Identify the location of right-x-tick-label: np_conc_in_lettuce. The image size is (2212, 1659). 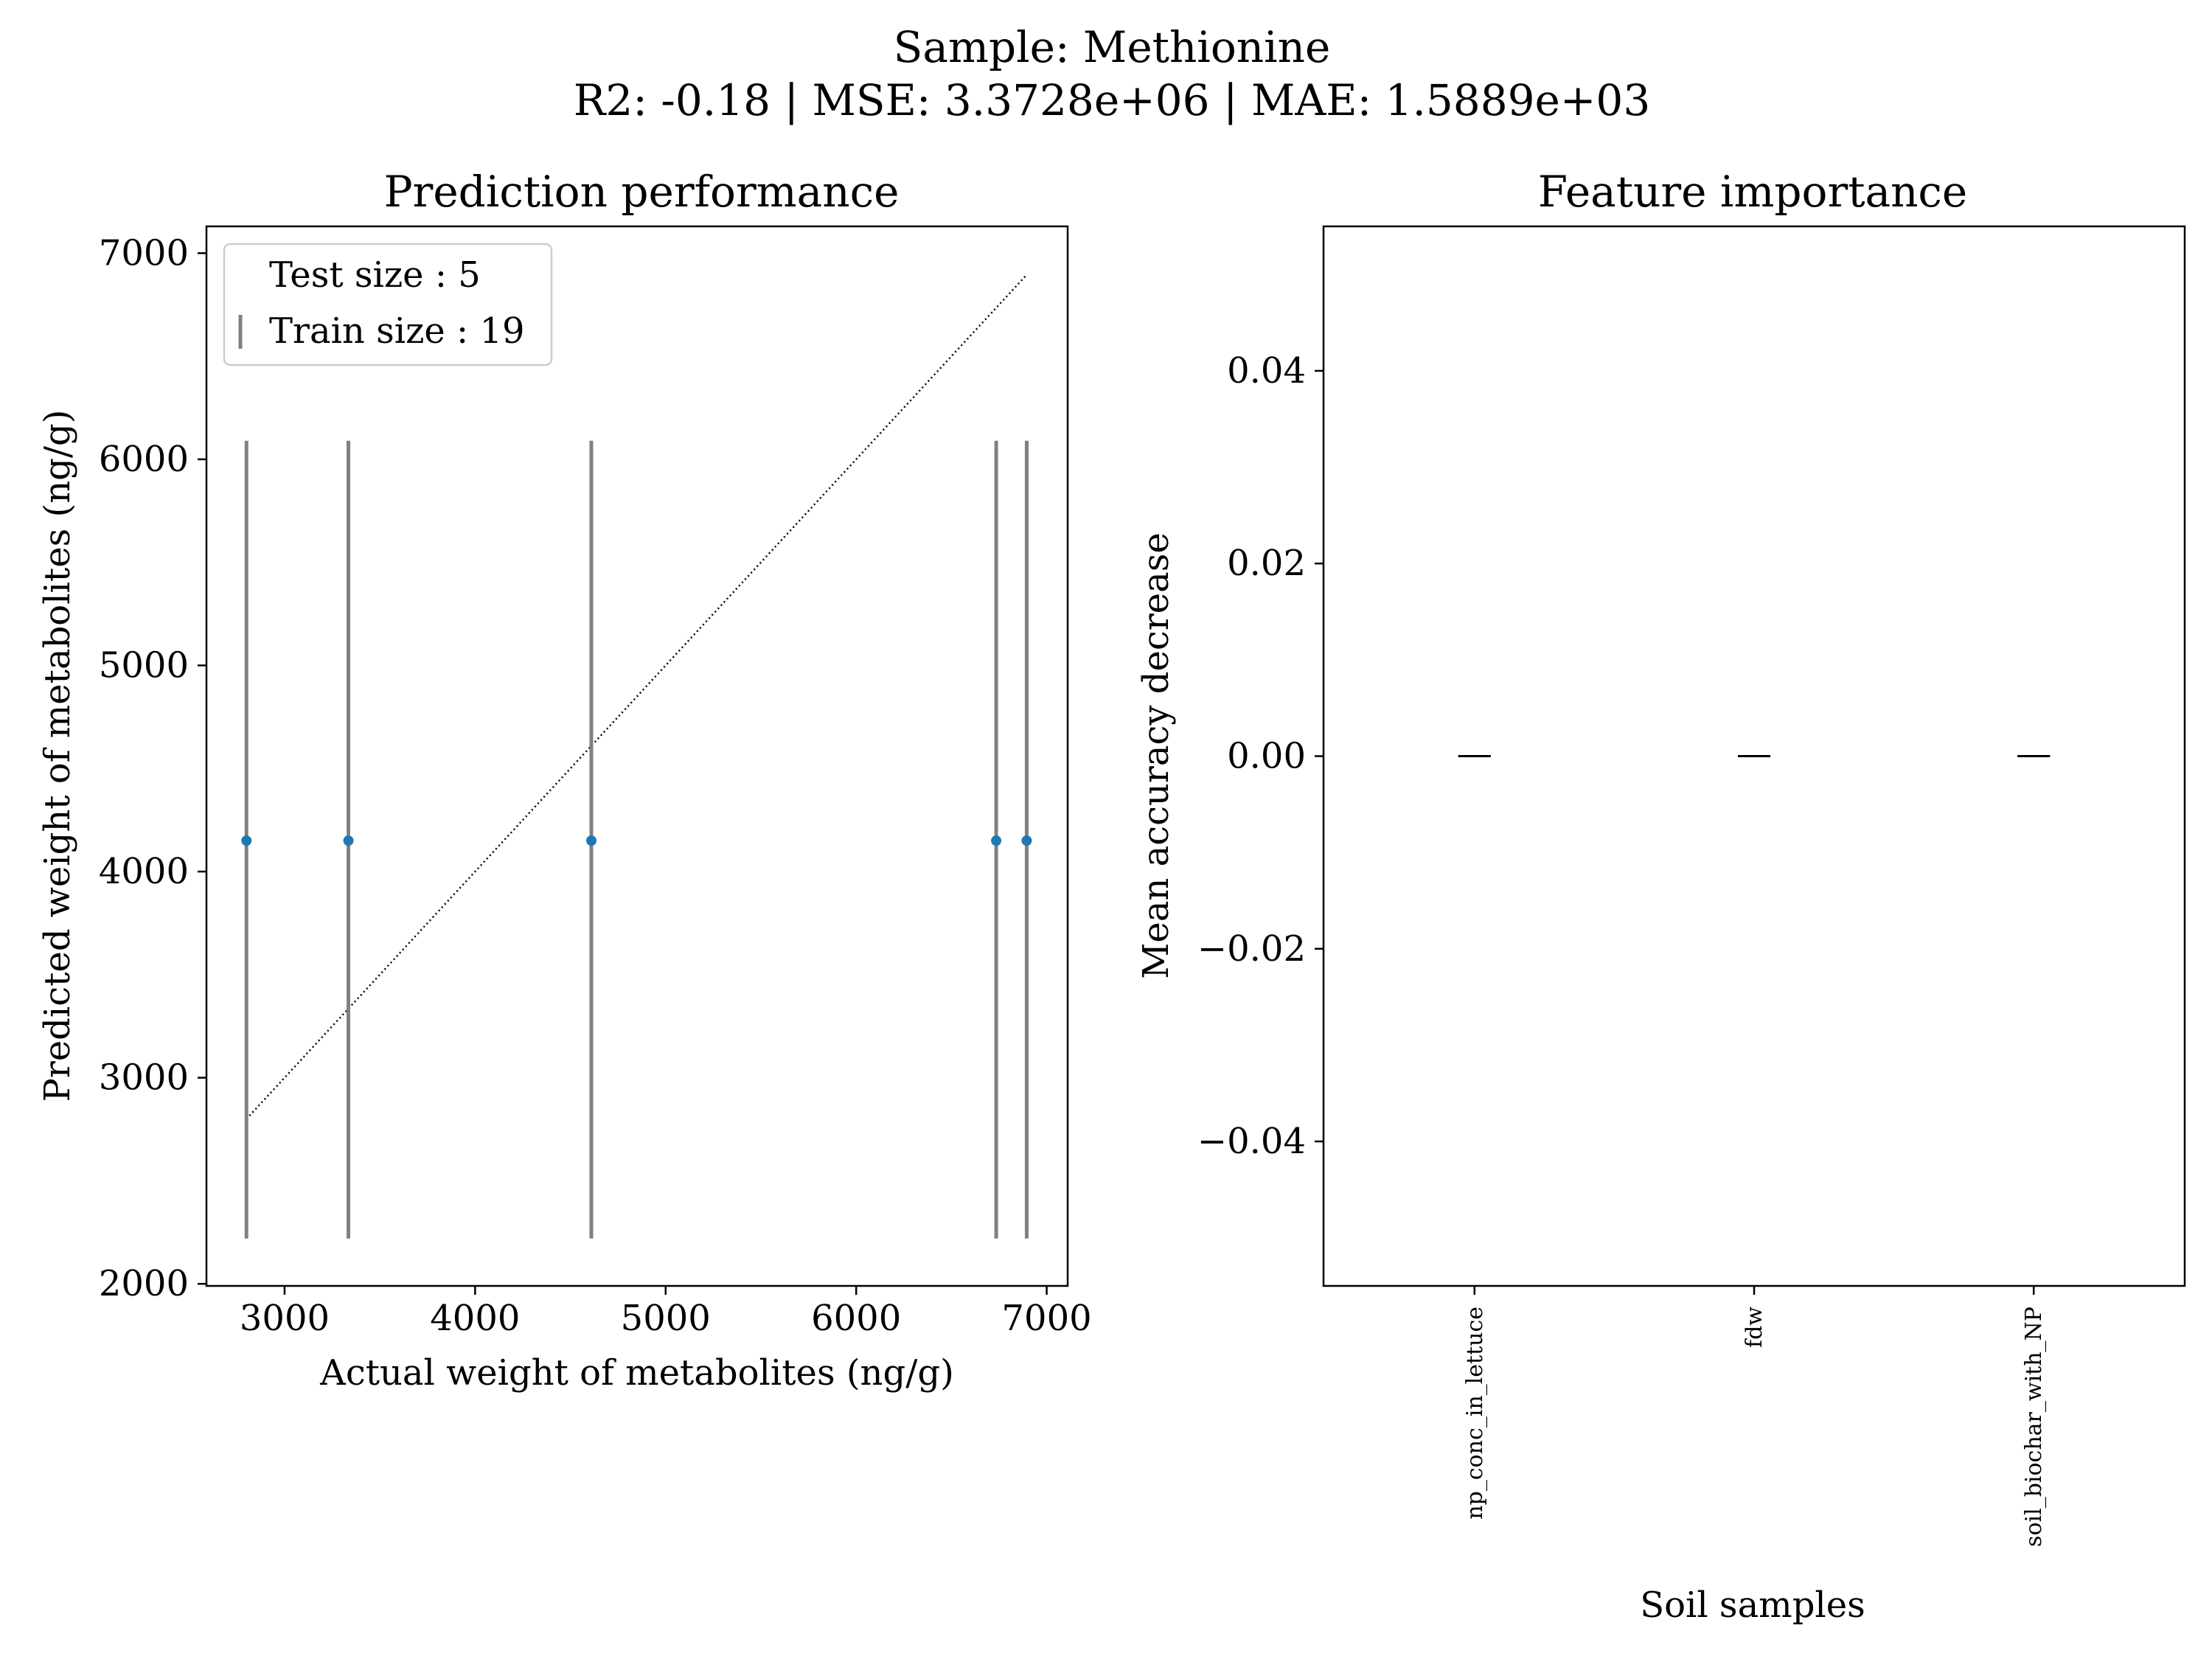
(1475, 1413).